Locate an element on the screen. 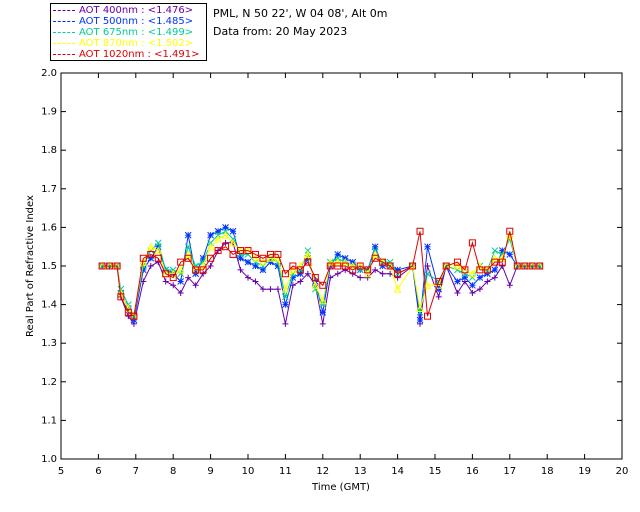  site-info: PML, N 50 22', W 04 08', Alt 0m is located at coordinates (300, 13).